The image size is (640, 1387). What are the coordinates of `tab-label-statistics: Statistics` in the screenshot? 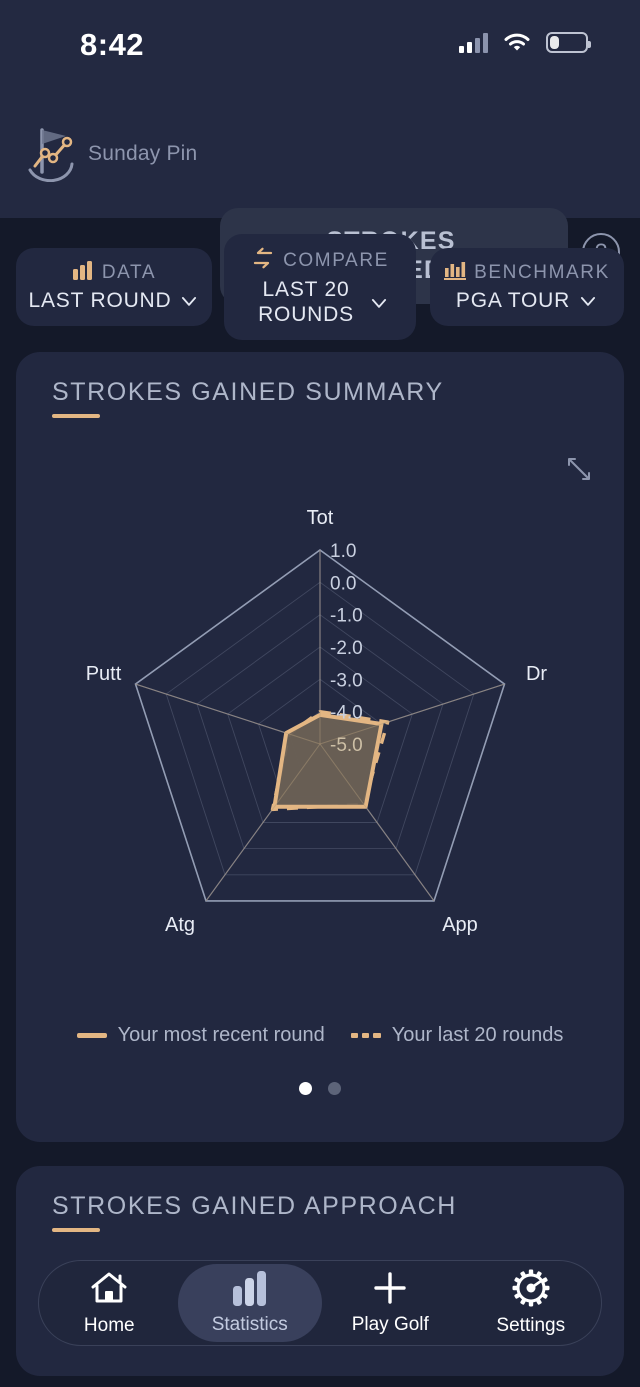 It's located at (249, 1324).